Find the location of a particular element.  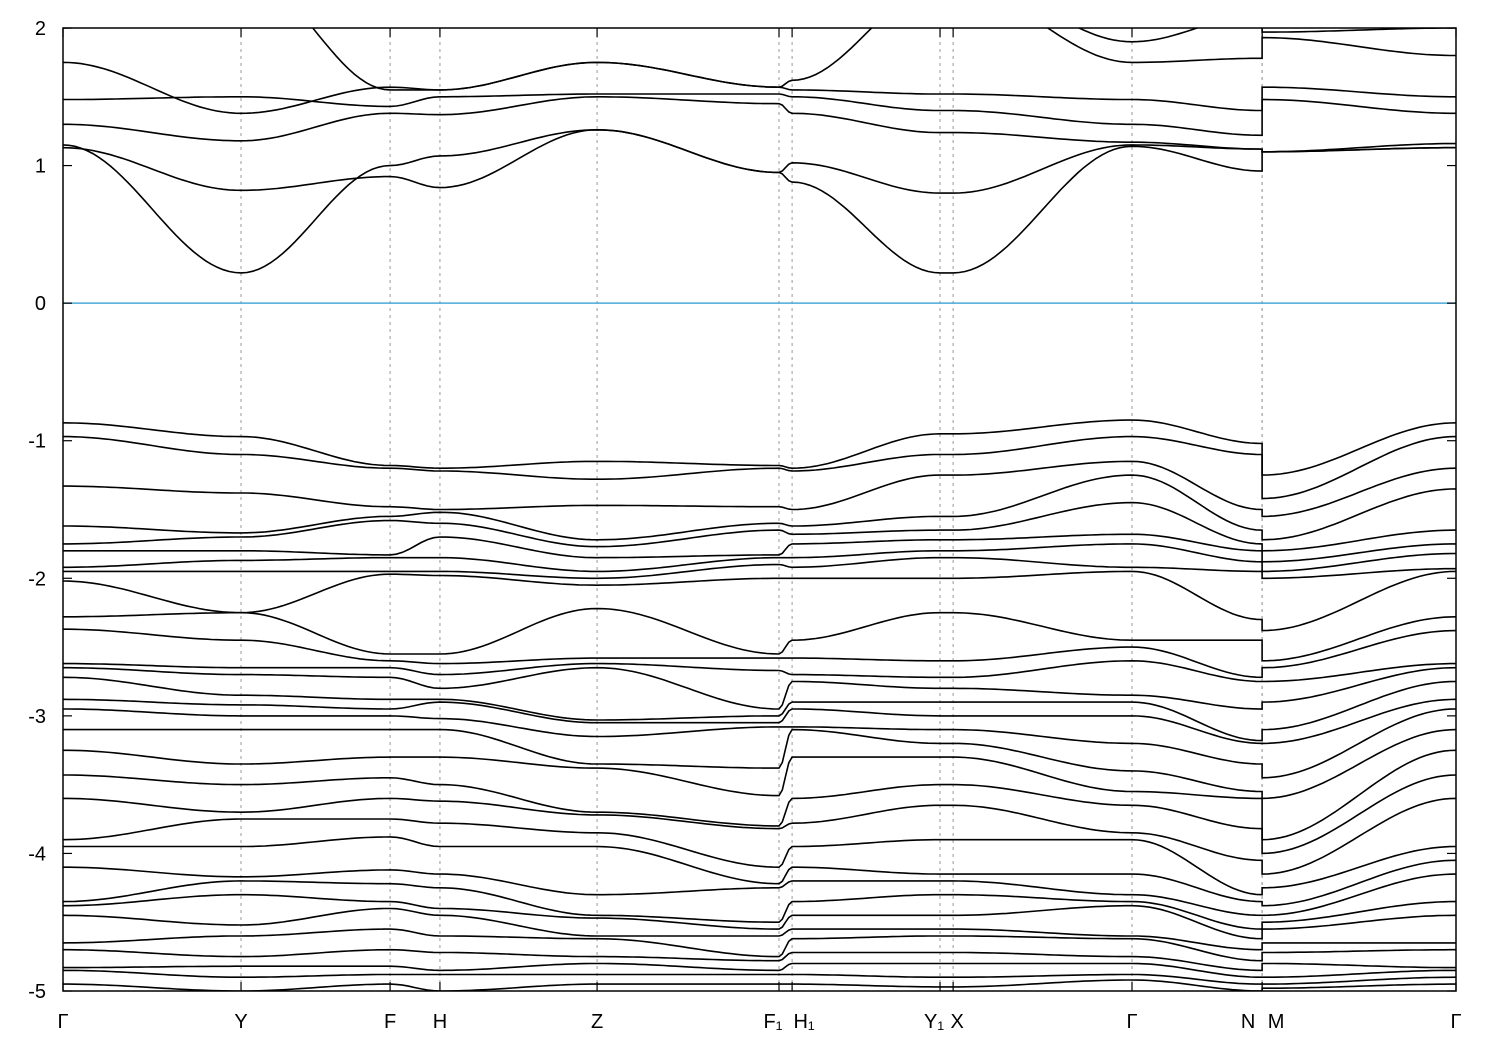

kpoint-label: N is located at coordinates (1248, 1022).